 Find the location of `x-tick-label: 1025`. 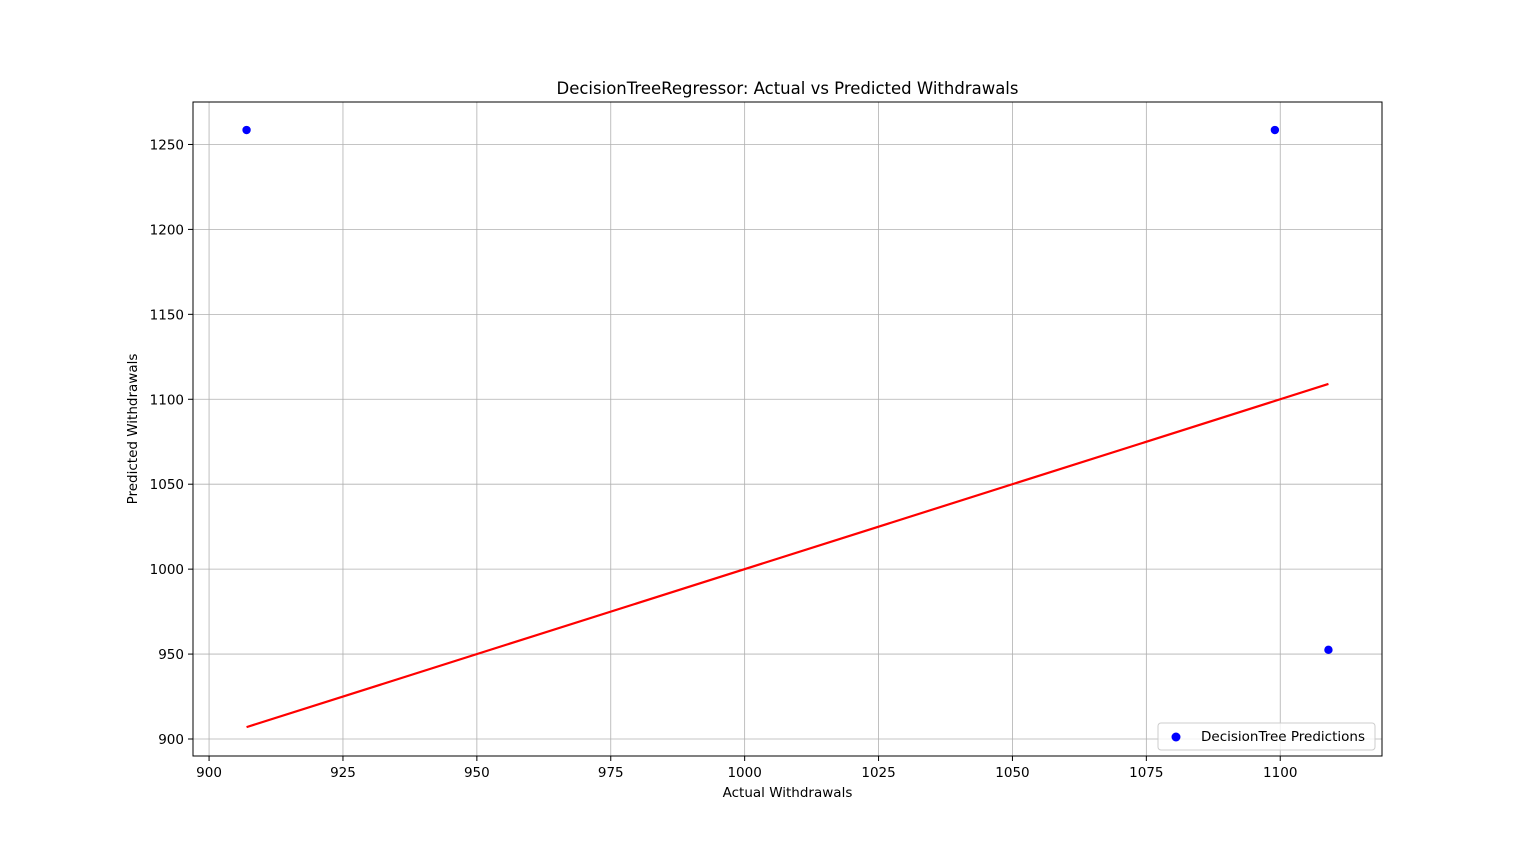

x-tick-label: 1025 is located at coordinates (878, 773).